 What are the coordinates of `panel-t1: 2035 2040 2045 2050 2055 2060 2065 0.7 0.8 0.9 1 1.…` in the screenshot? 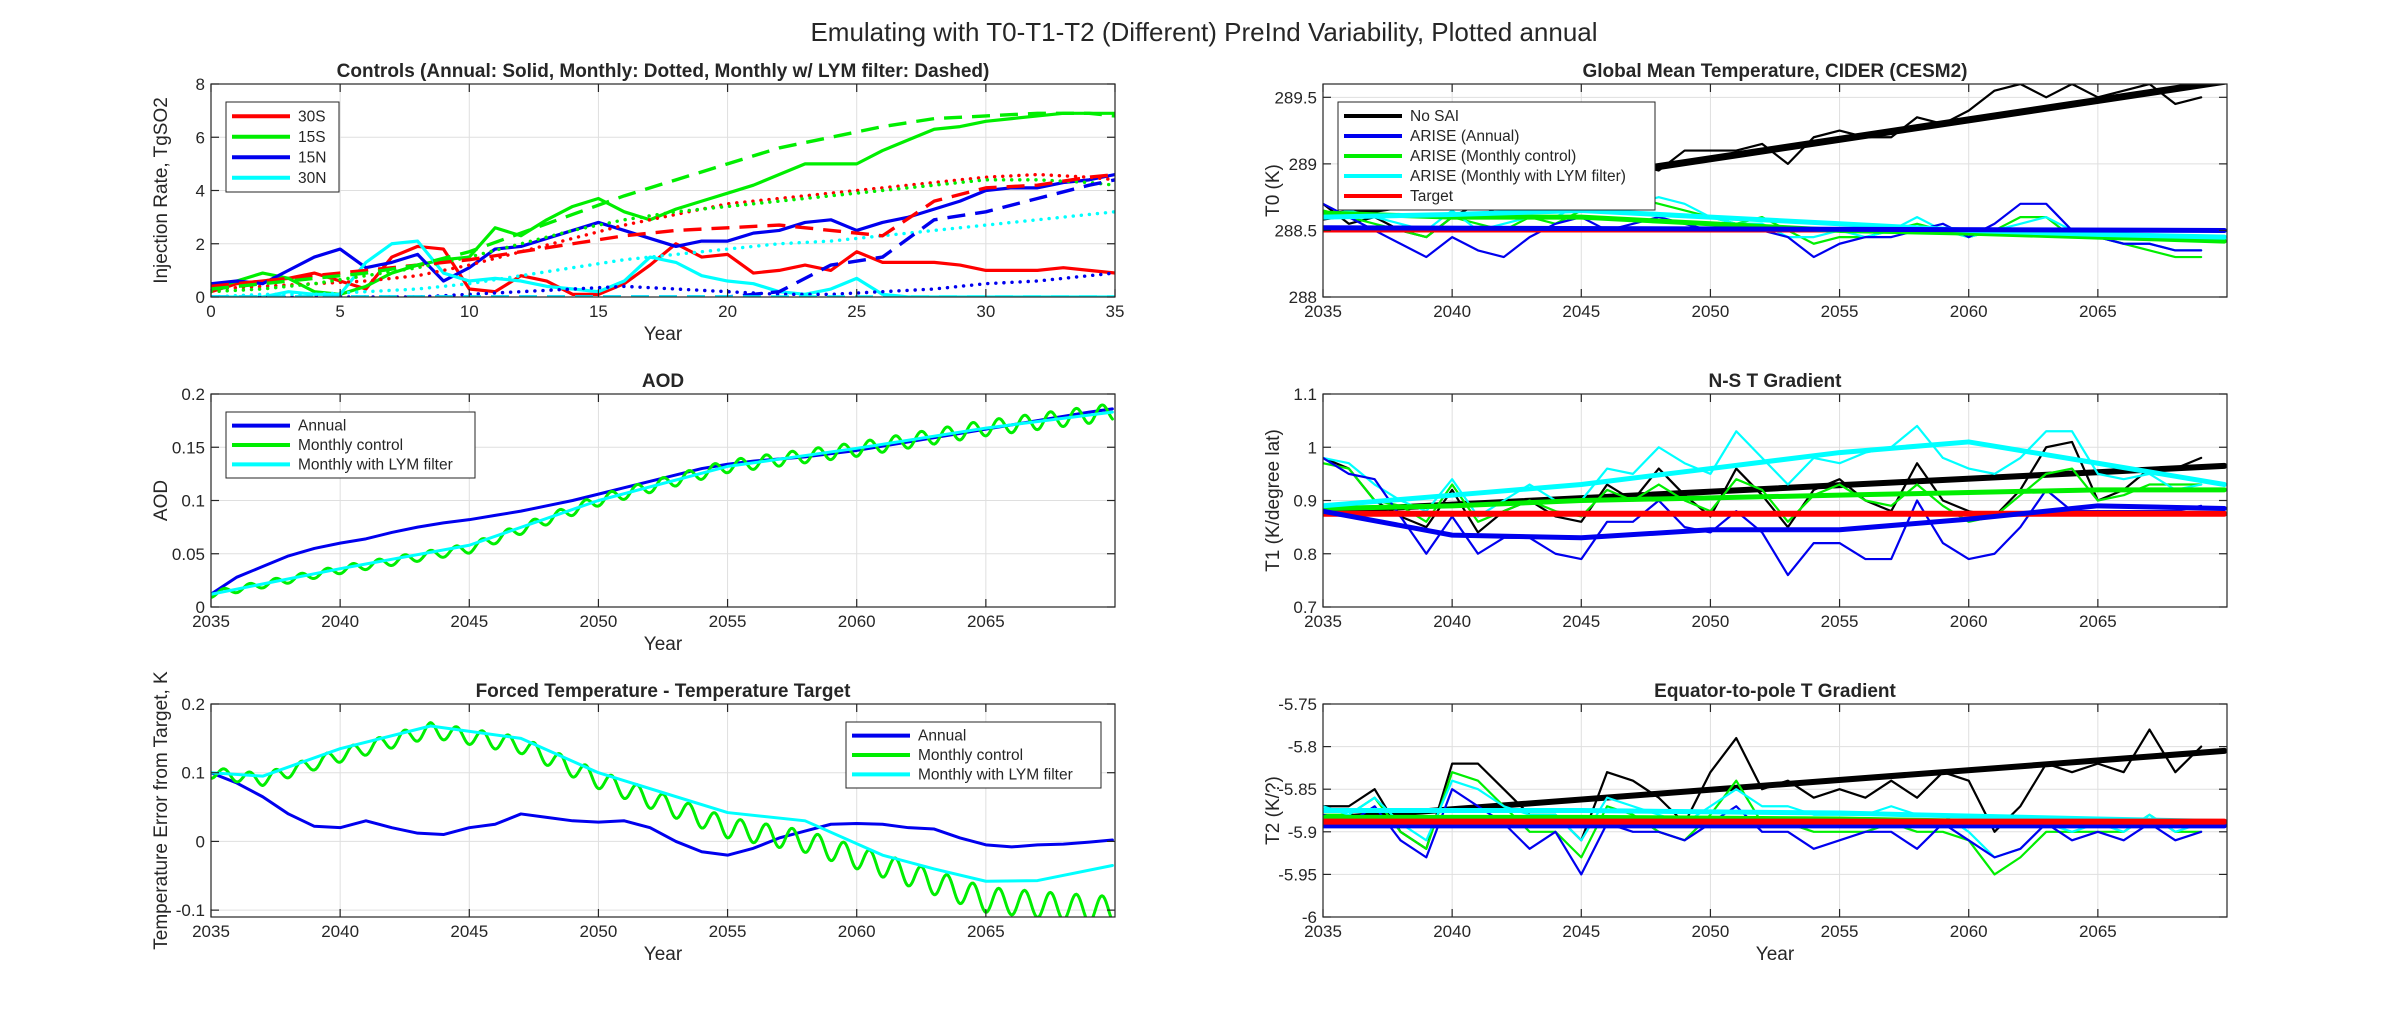 It's located at (1745, 501).